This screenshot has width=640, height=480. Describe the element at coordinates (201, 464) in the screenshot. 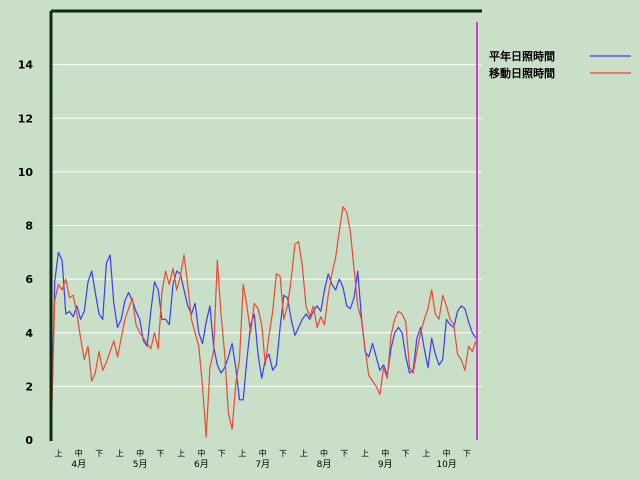

I see `x-month-label: 6月` at that location.